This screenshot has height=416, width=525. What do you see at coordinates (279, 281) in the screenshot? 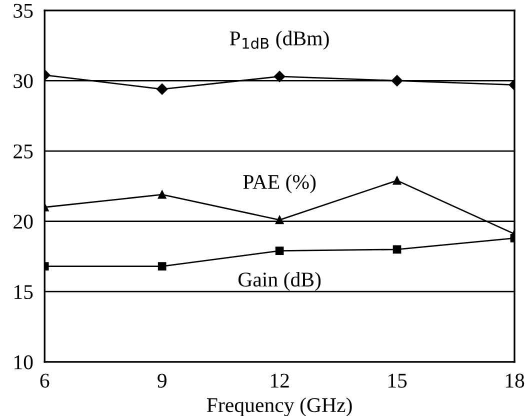
I see `series-label: Gain (dB)` at bounding box center [279, 281].